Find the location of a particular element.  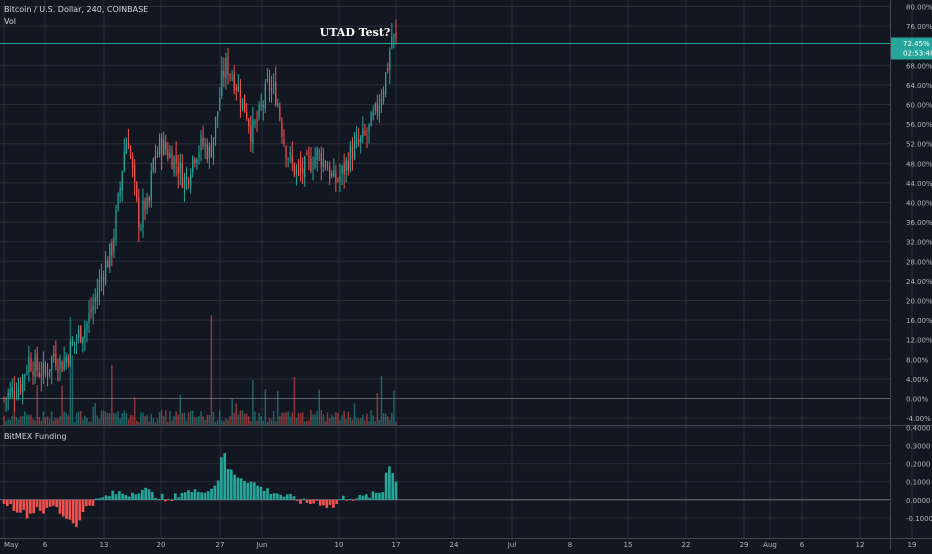

time-tick-label: 22 is located at coordinates (686, 545).